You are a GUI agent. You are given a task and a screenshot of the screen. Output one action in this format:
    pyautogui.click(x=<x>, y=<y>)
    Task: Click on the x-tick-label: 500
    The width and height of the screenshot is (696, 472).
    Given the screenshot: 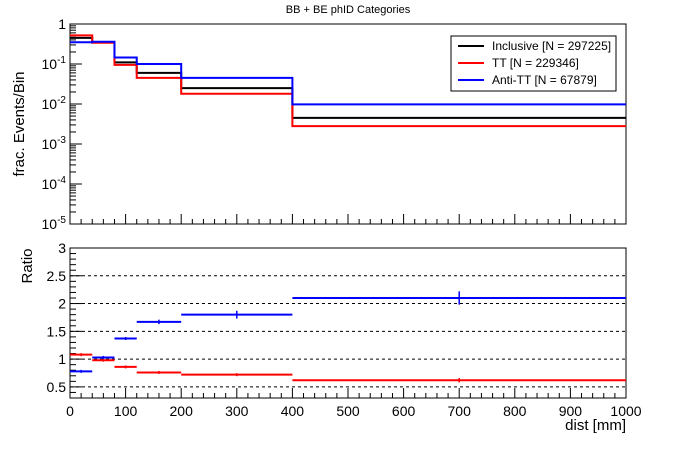 What is the action you would take?
    pyautogui.click(x=348, y=411)
    